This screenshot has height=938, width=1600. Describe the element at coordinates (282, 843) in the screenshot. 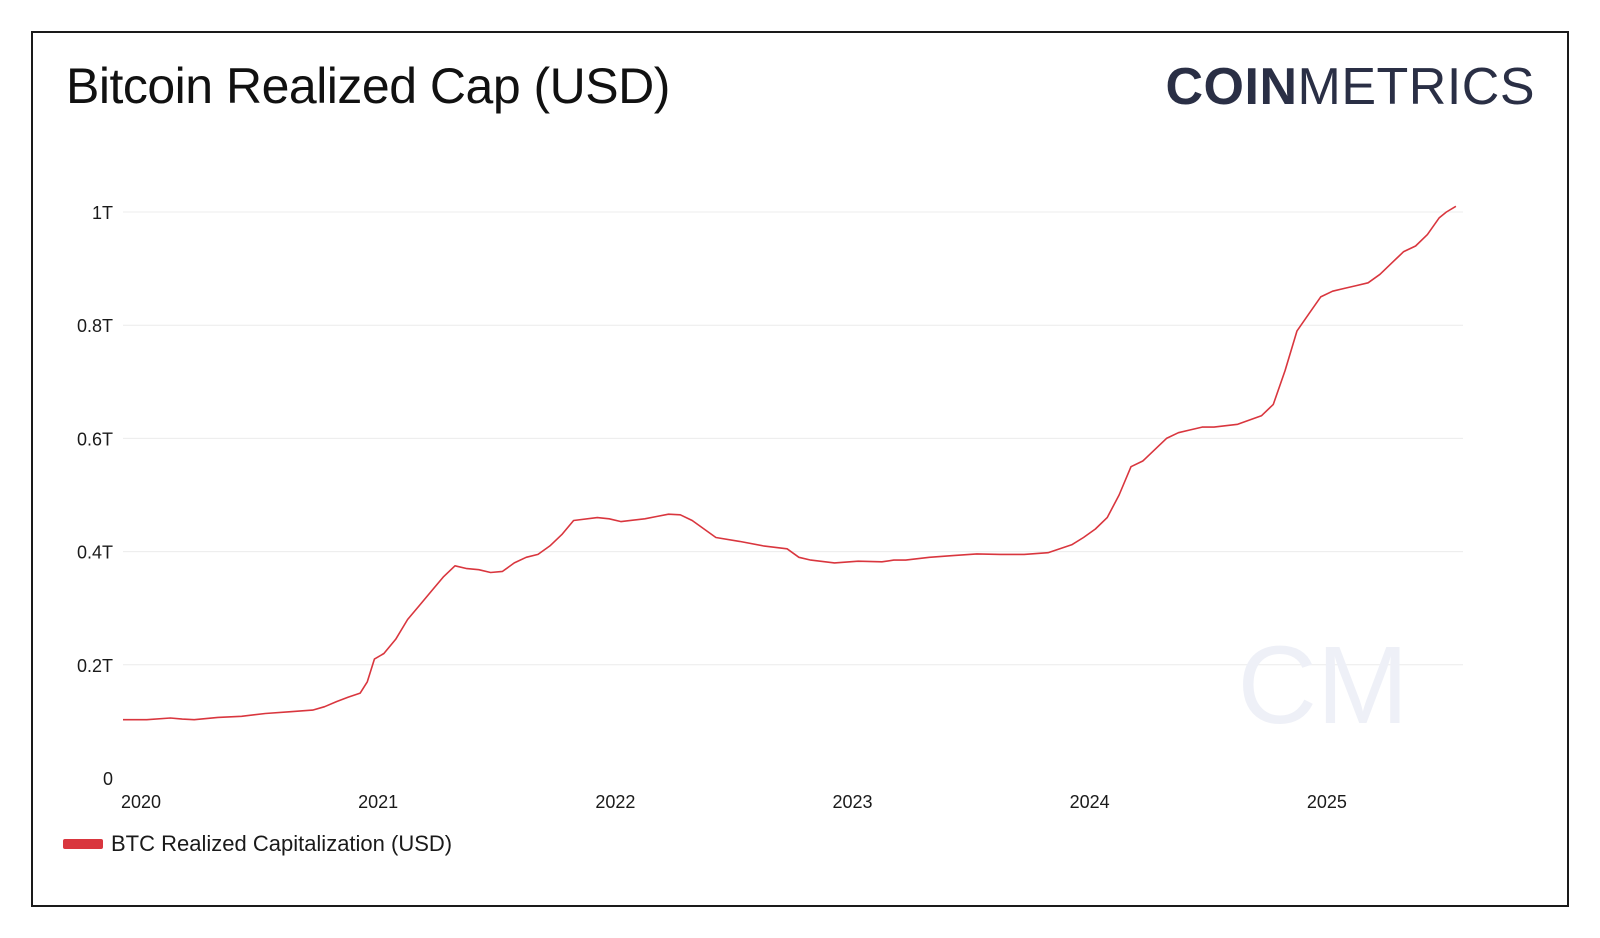

I see `legend-label: BTC Realized Capitalization (USD)` at that location.